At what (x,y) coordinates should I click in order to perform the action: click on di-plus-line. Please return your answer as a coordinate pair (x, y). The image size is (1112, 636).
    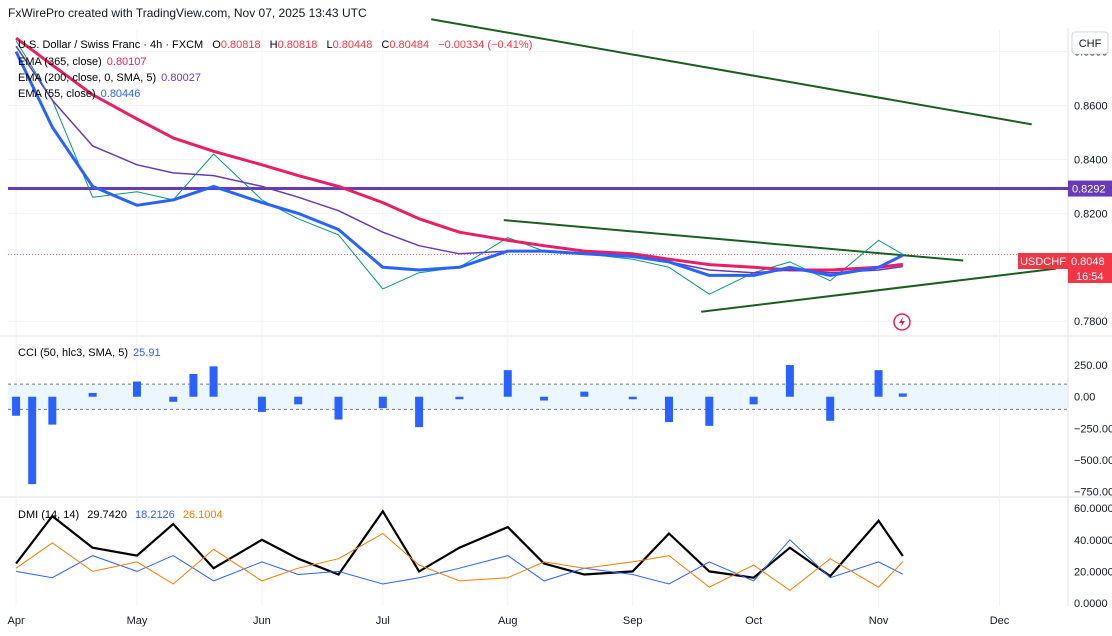
    Looking at the image, I should click on (460, 562).